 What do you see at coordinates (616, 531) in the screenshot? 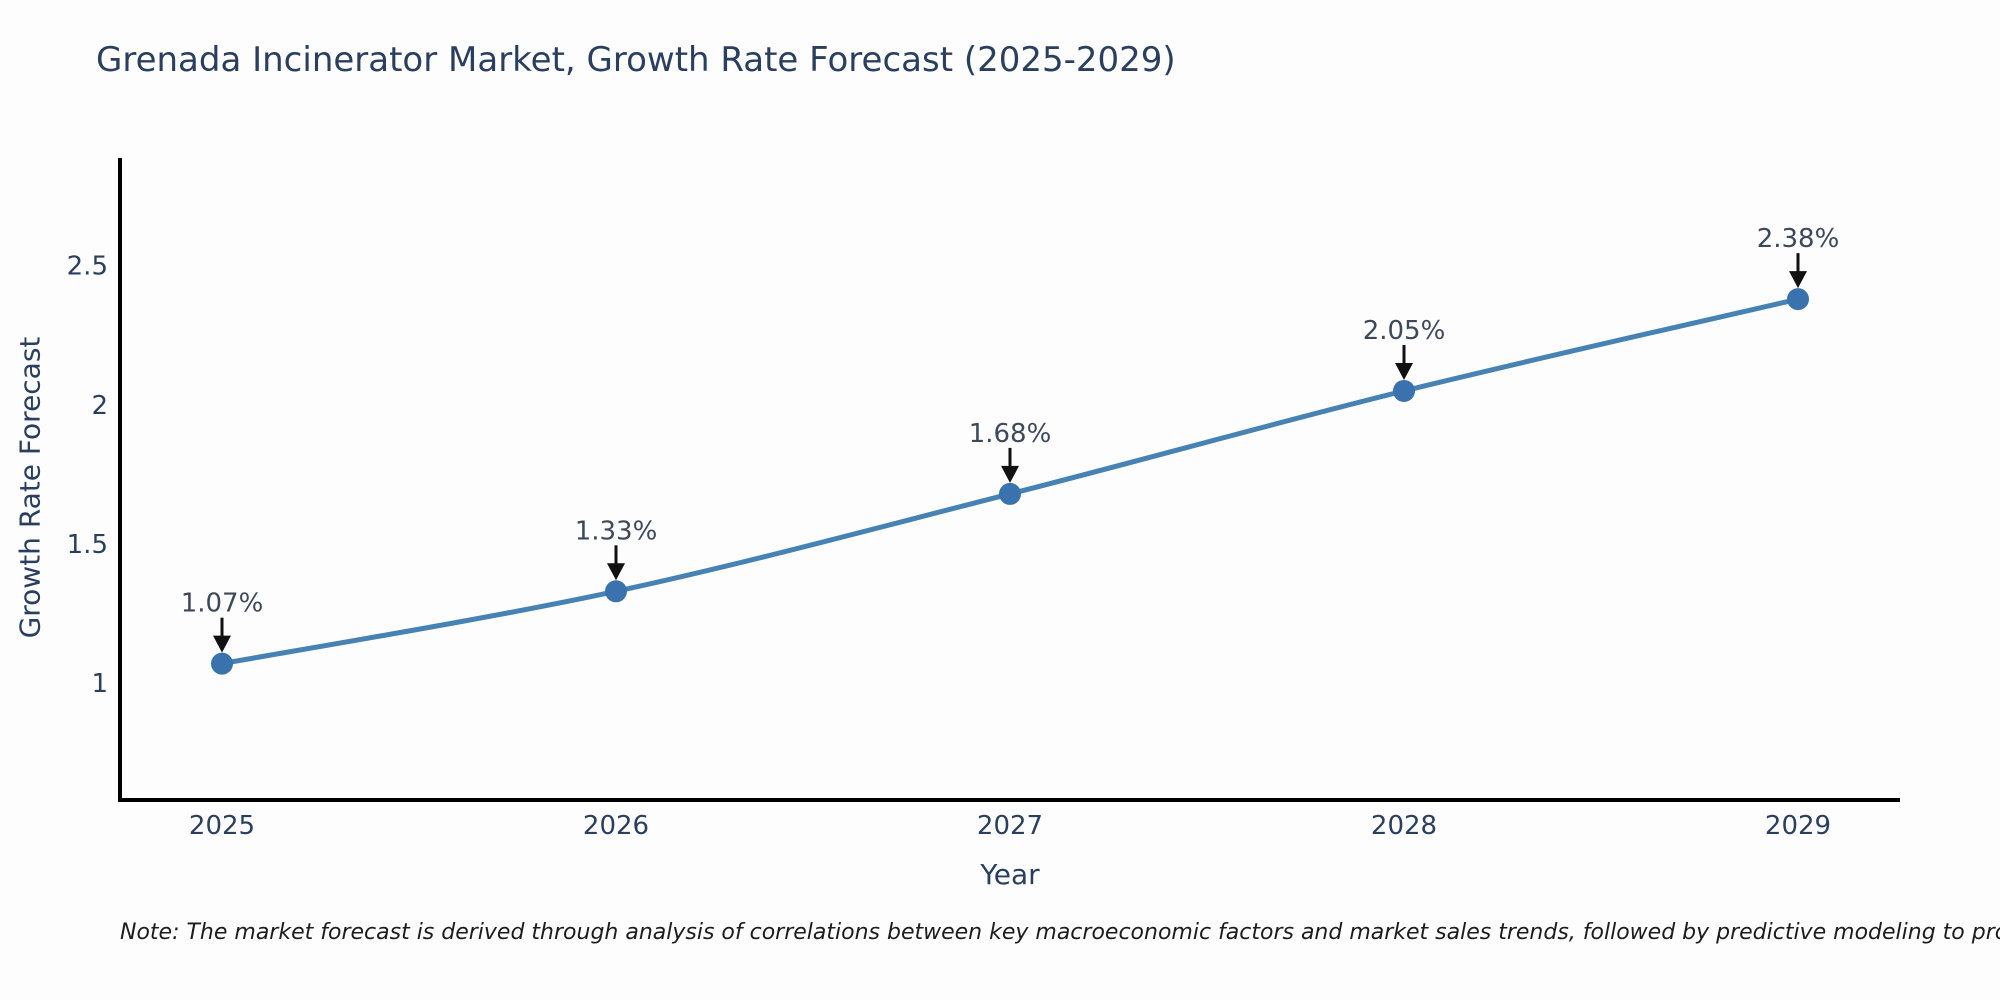
I see `data-point-label: 1.33%` at bounding box center [616, 531].